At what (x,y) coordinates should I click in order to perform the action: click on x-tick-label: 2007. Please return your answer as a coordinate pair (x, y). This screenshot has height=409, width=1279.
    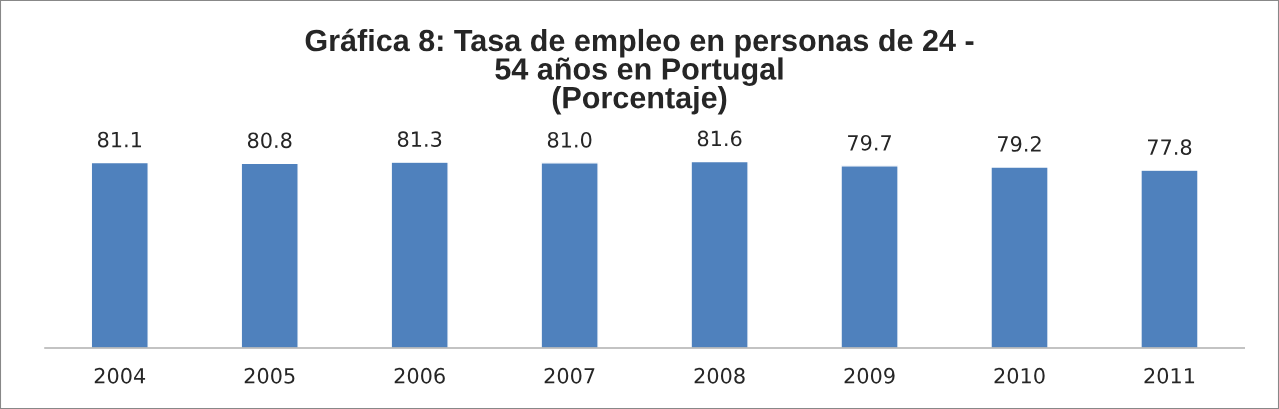
    Looking at the image, I should click on (569, 375).